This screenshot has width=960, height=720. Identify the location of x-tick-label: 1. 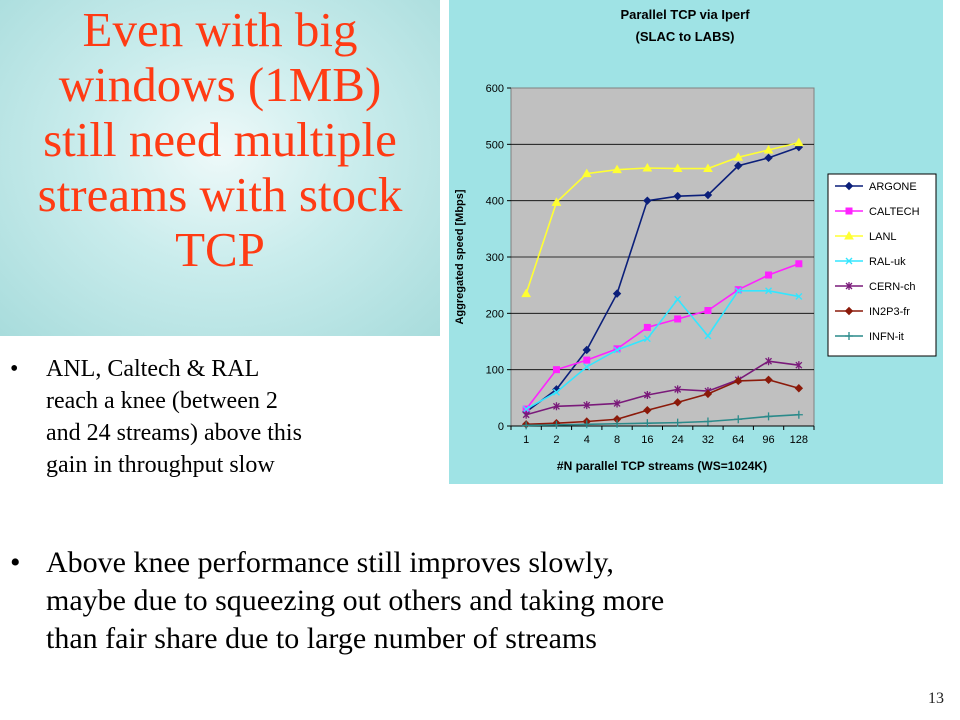
(526, 440).